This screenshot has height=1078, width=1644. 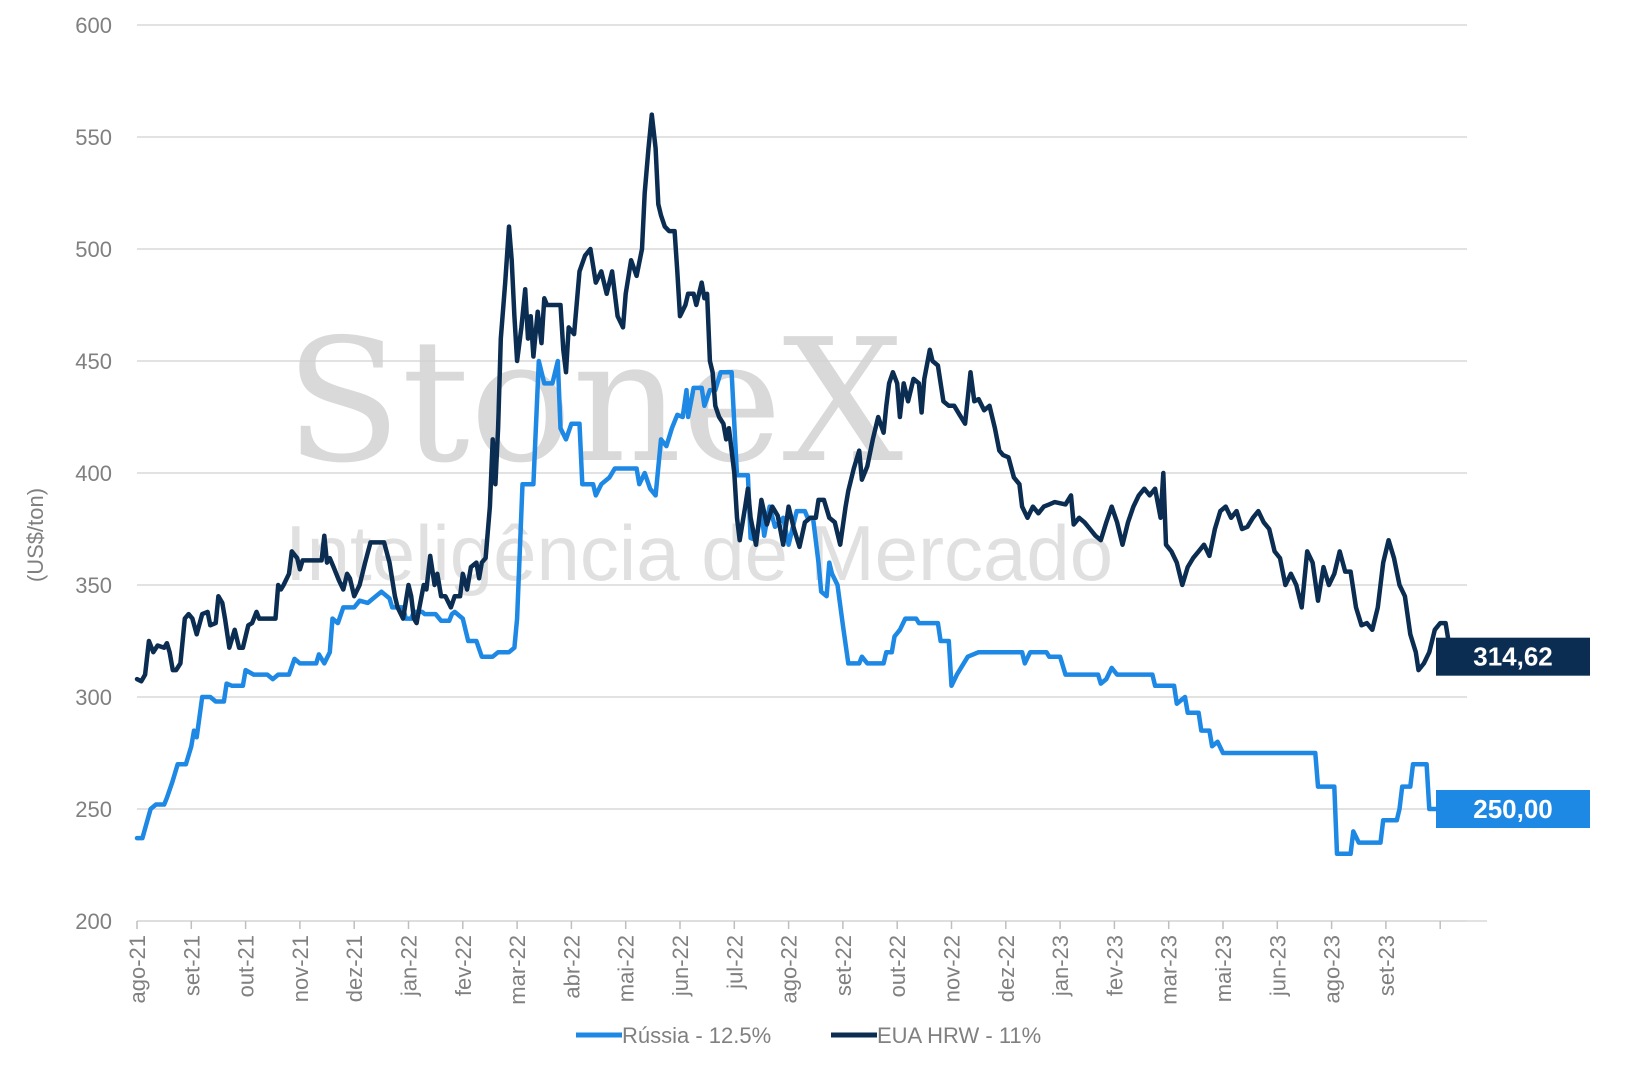 I want to click on x-tick-label-mai-22: mai-22, so click(x=626, y=968).